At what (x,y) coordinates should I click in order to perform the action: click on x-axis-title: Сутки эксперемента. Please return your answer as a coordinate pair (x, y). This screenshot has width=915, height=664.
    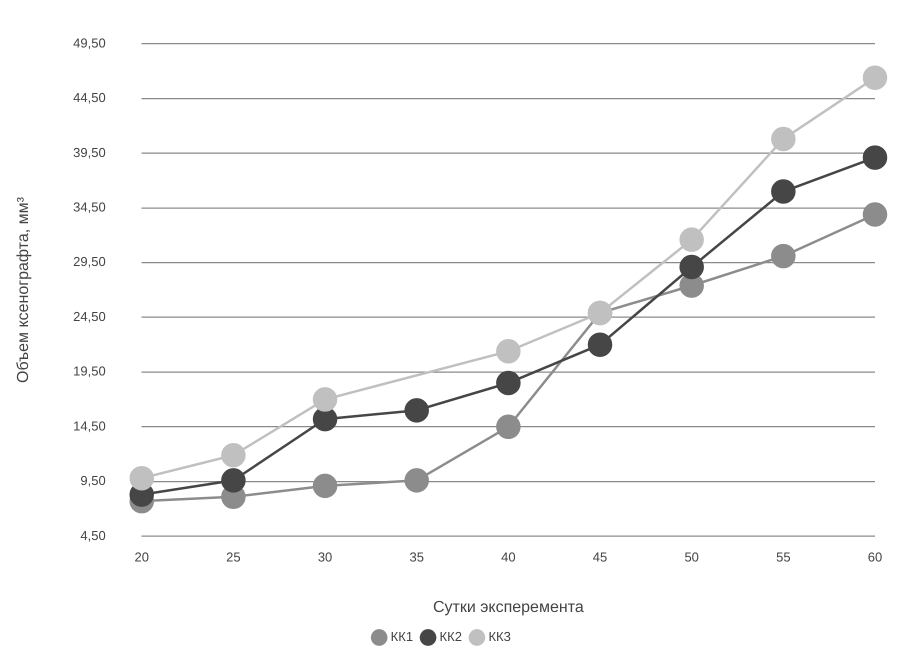
    Looking at the image, I should click on (508, 607).